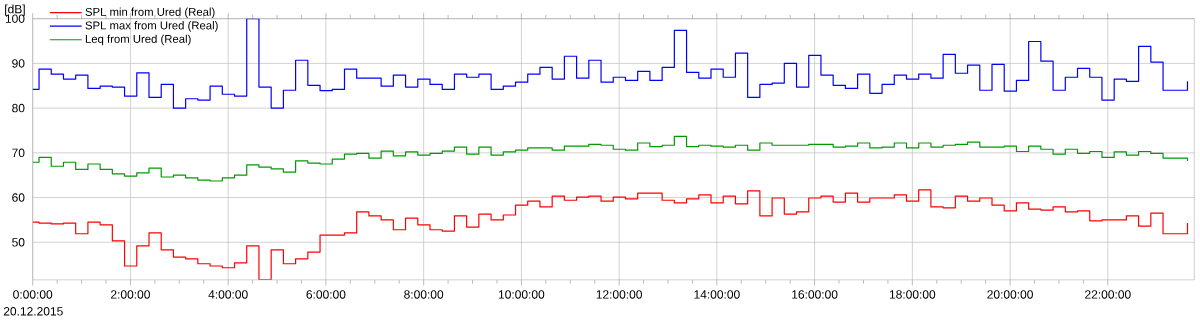  What do you see at coordinates (18, 63) in the screenshot?
I see `y-tick-label: 90` at bounding box center [18, 63].